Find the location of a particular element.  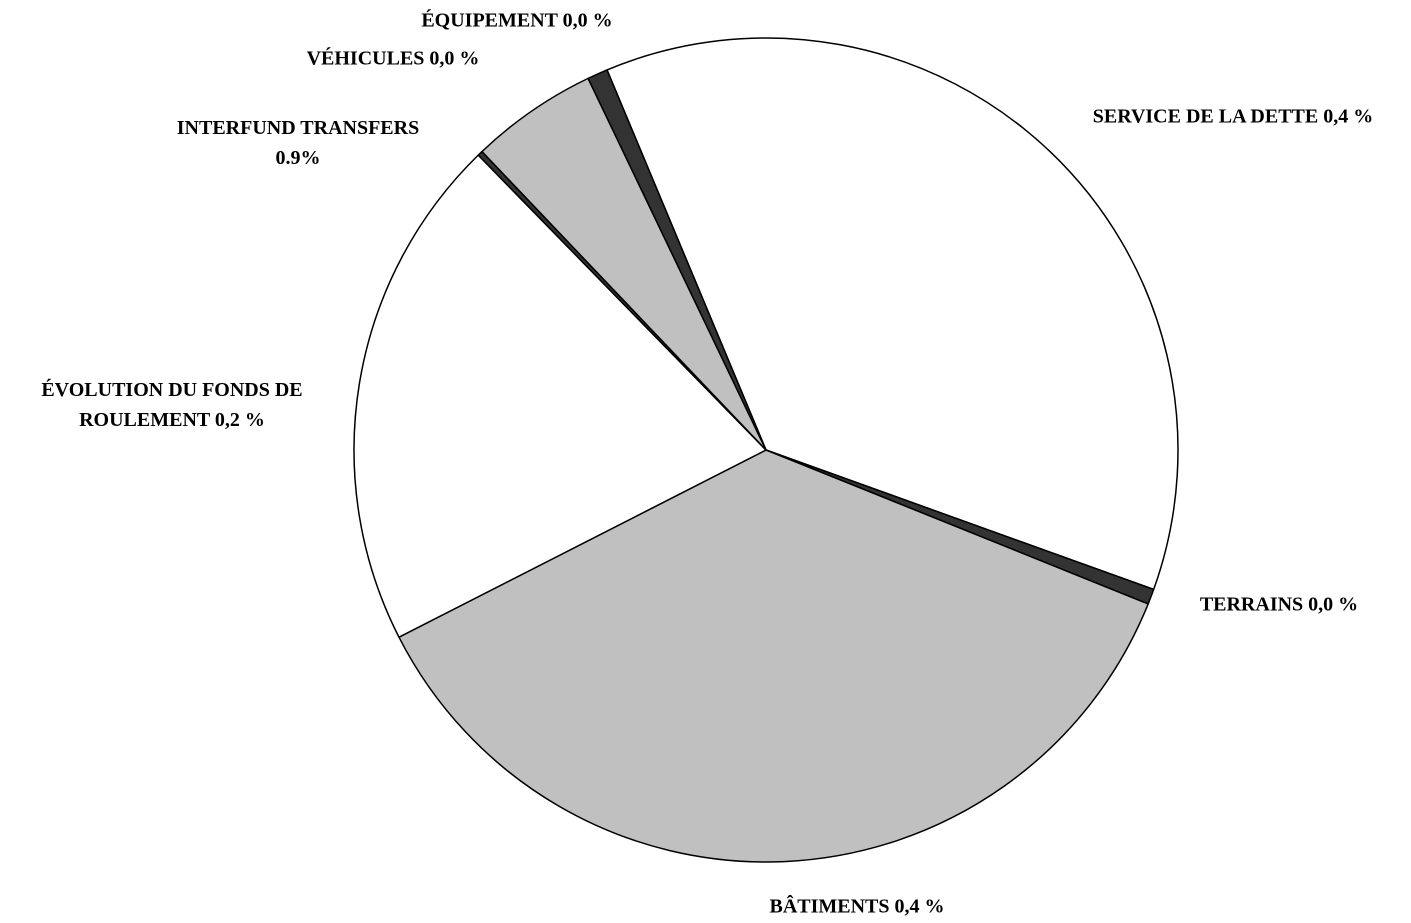

slice-label: VÉHICULES 0,0 % is located at coordinates (393, 58).